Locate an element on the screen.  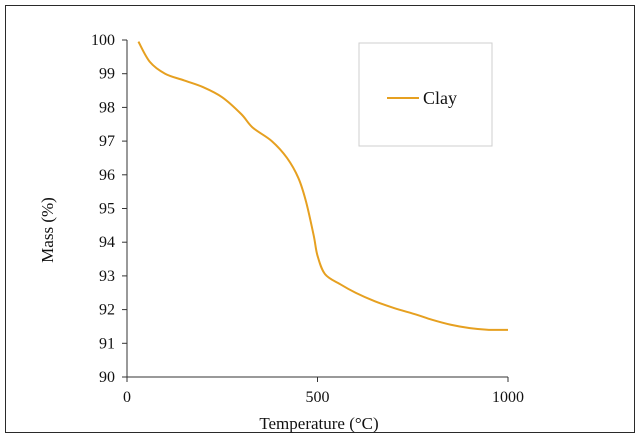
y-axis-title: Mass (%) is located at coordinates (47, 230).